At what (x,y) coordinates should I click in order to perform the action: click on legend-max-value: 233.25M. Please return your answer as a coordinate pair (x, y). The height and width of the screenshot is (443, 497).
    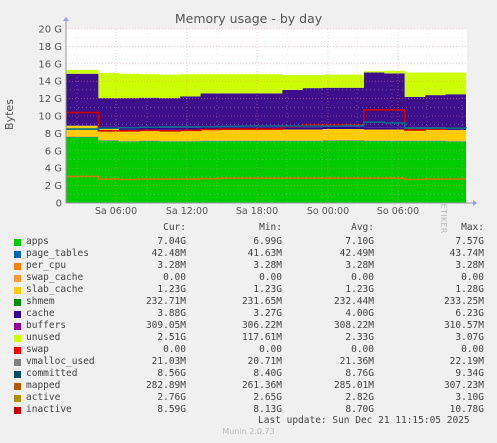
    Looking at the image, I should click on (463, 301).